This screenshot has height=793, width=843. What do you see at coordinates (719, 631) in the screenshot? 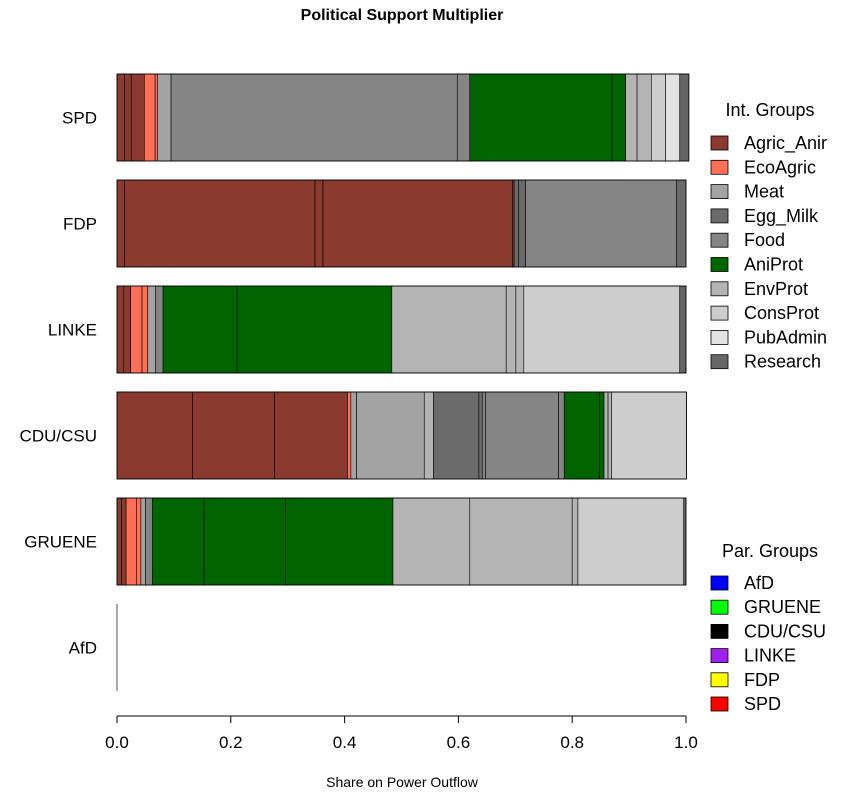
I see `legend-swatch-cdu-csu` at bounding box center [719, 631].